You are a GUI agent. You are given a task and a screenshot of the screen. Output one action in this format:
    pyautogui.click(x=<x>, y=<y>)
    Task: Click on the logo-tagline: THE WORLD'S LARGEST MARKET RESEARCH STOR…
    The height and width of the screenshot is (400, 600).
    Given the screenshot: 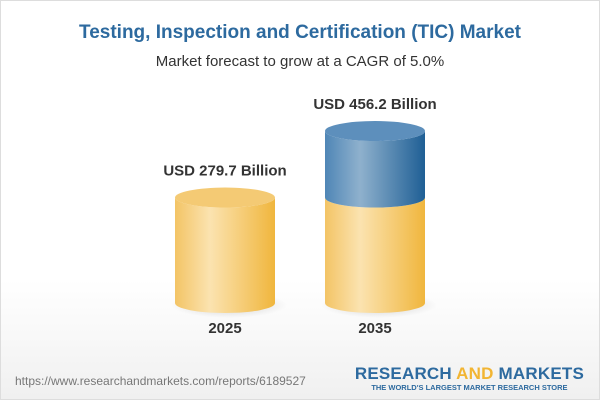 What is the action you would take?
    pyautogui.click(x=469, y=387)
    